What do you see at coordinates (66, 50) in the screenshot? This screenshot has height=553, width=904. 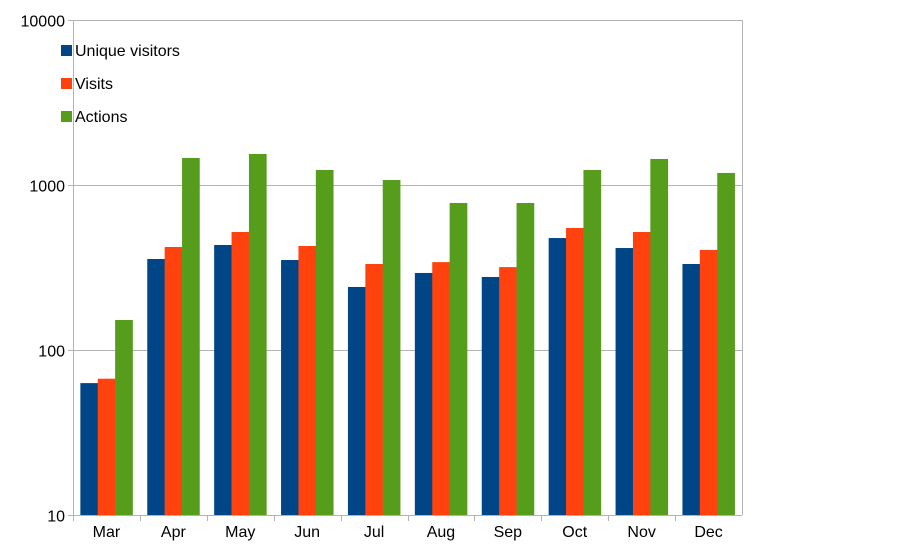 I see `legend-swatch-unique-visitors` at bounding box center [66, 50].